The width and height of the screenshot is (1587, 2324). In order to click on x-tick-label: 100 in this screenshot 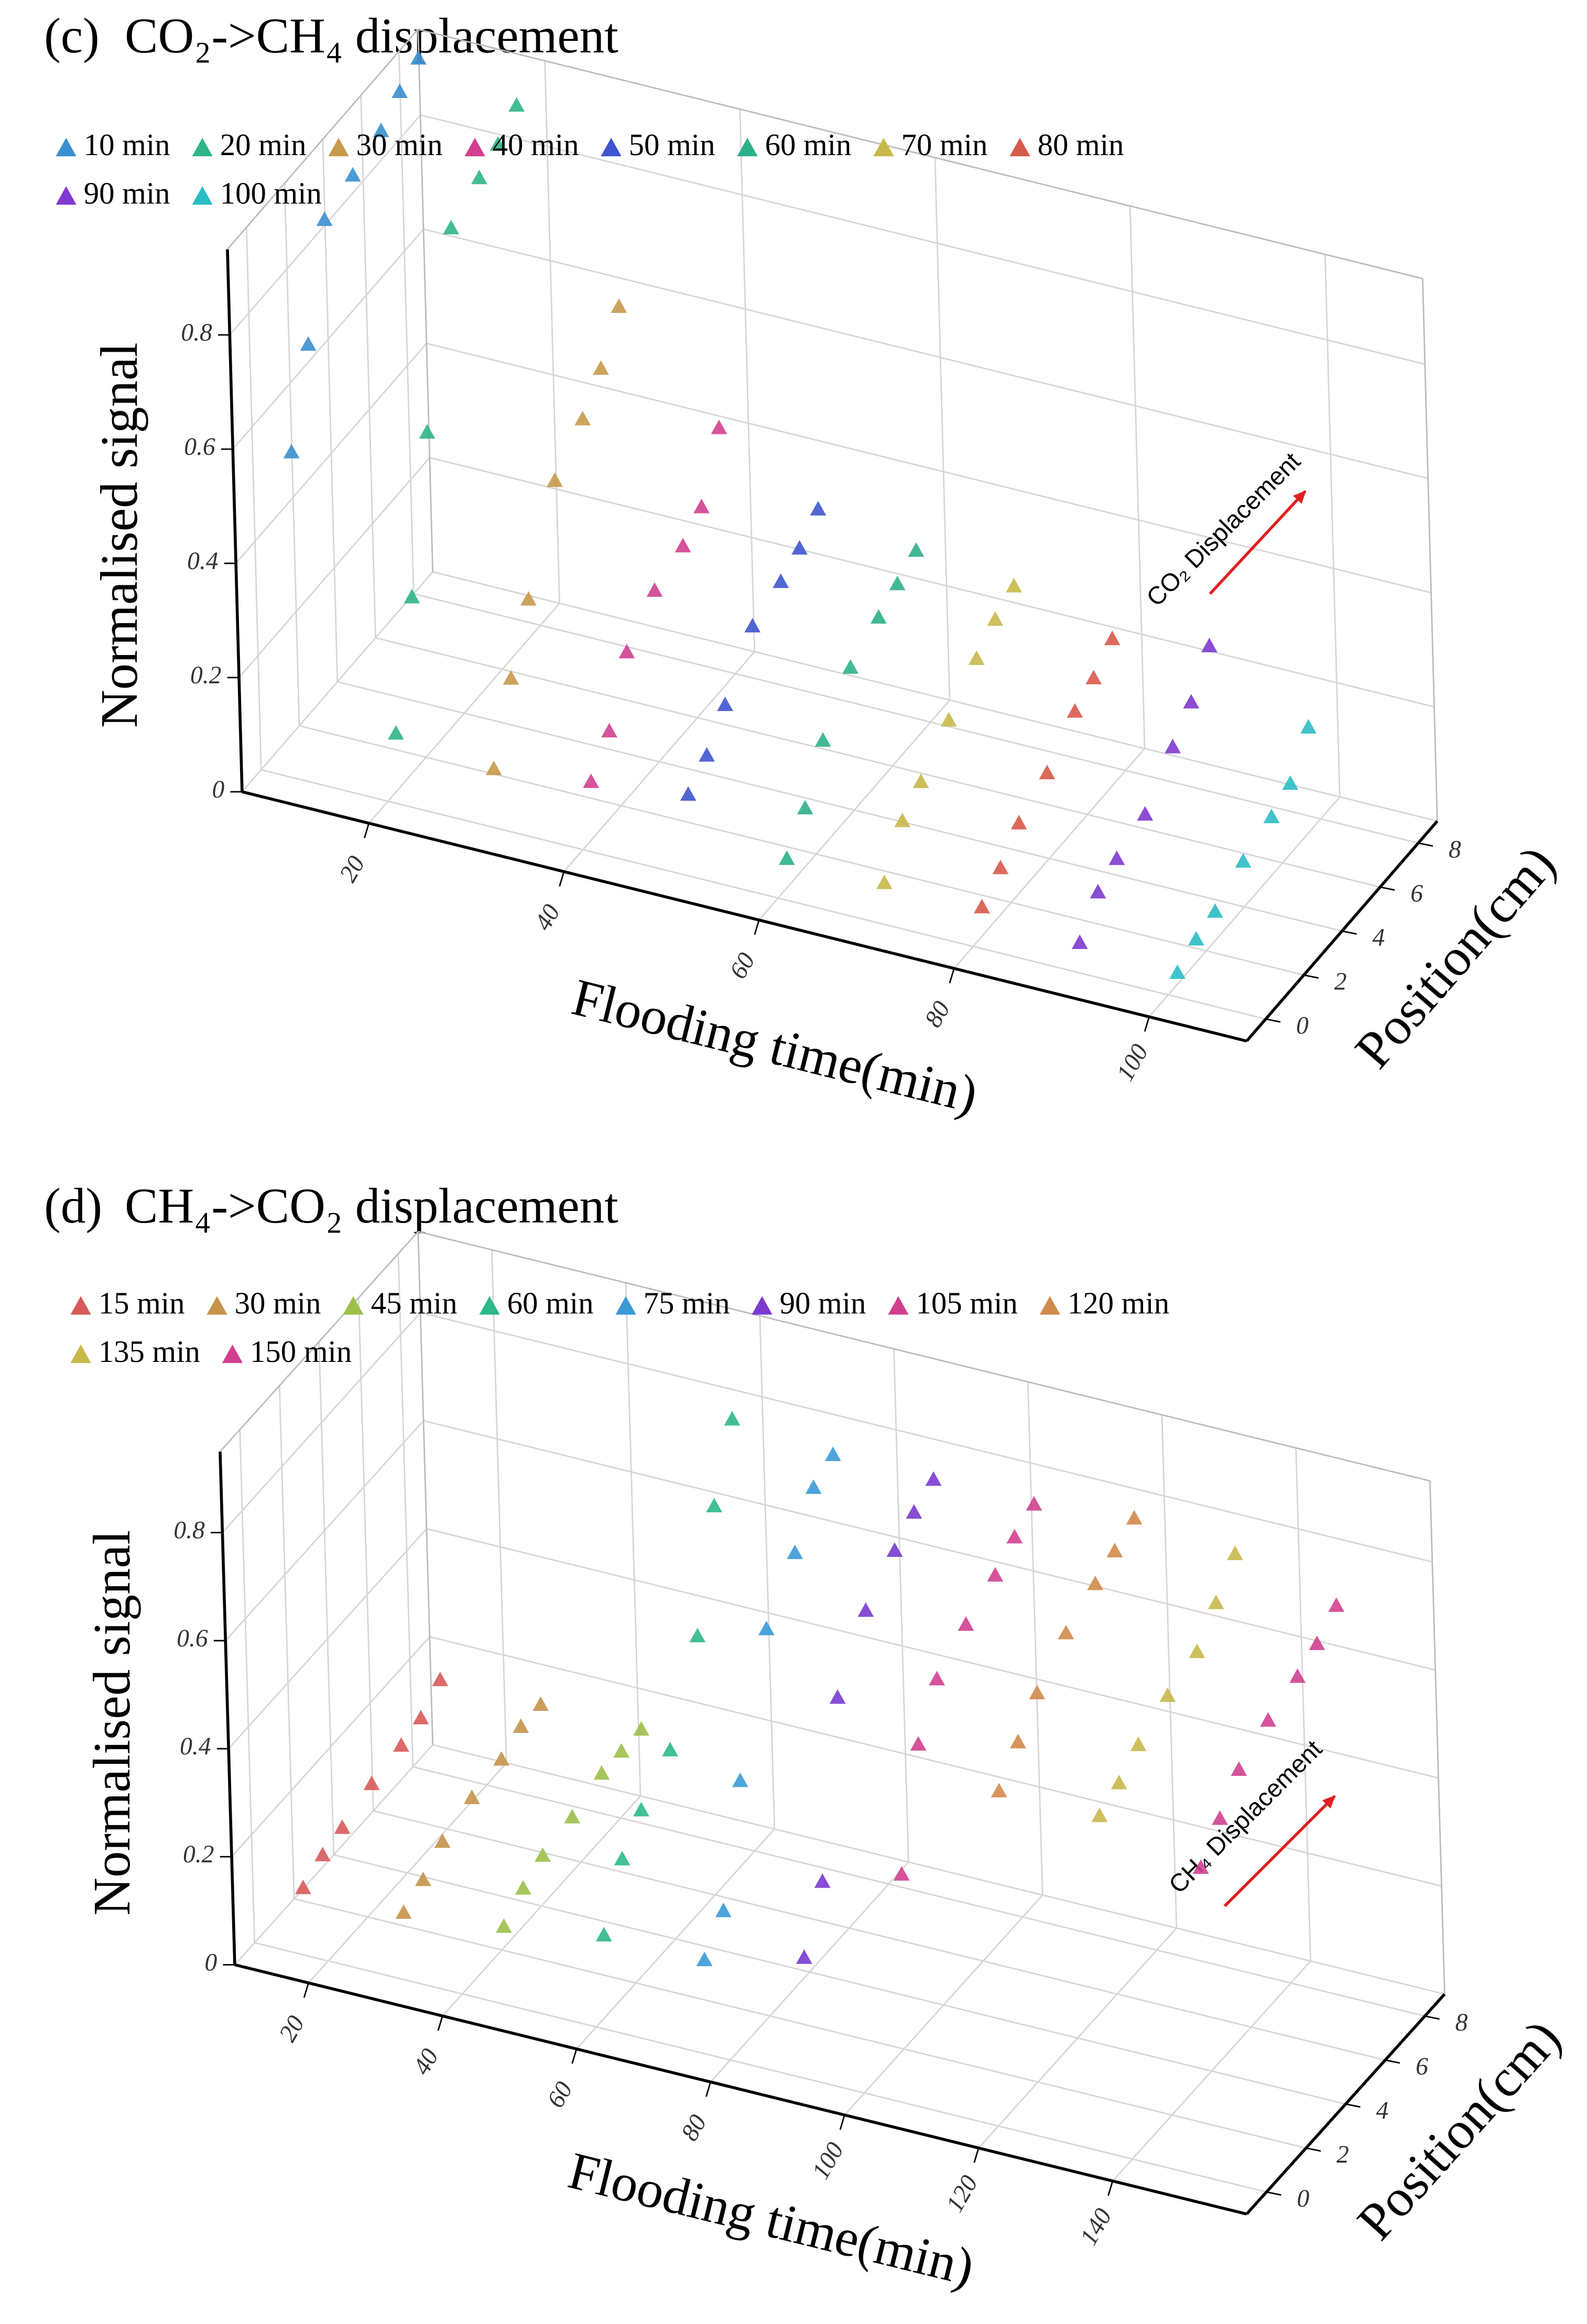, I will do `click(828, 2161)`.